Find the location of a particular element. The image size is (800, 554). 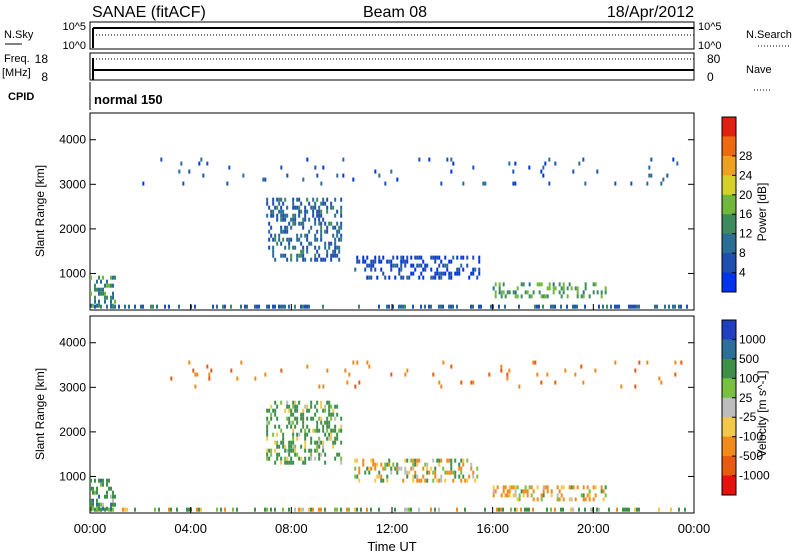

colorbar-tick-label: 8 is located at coordinates (742, 253).